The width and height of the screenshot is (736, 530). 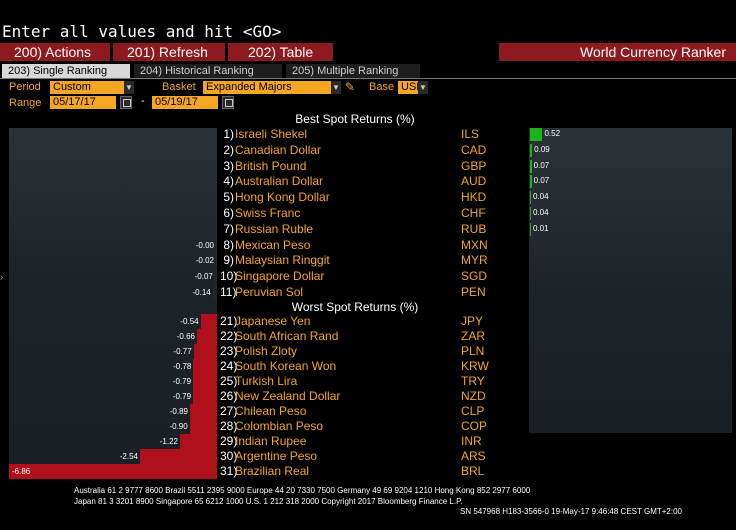 I want to click on ranking-row: 31) Brazilian Real BRL, so click(x=355, y=471).